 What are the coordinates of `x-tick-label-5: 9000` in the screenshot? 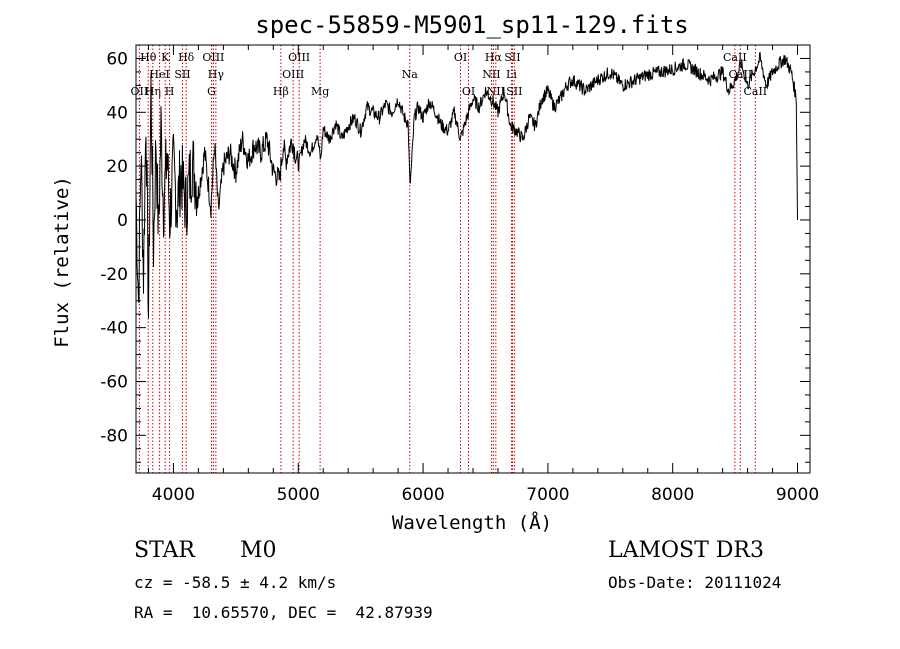 It's located at (797, 495).